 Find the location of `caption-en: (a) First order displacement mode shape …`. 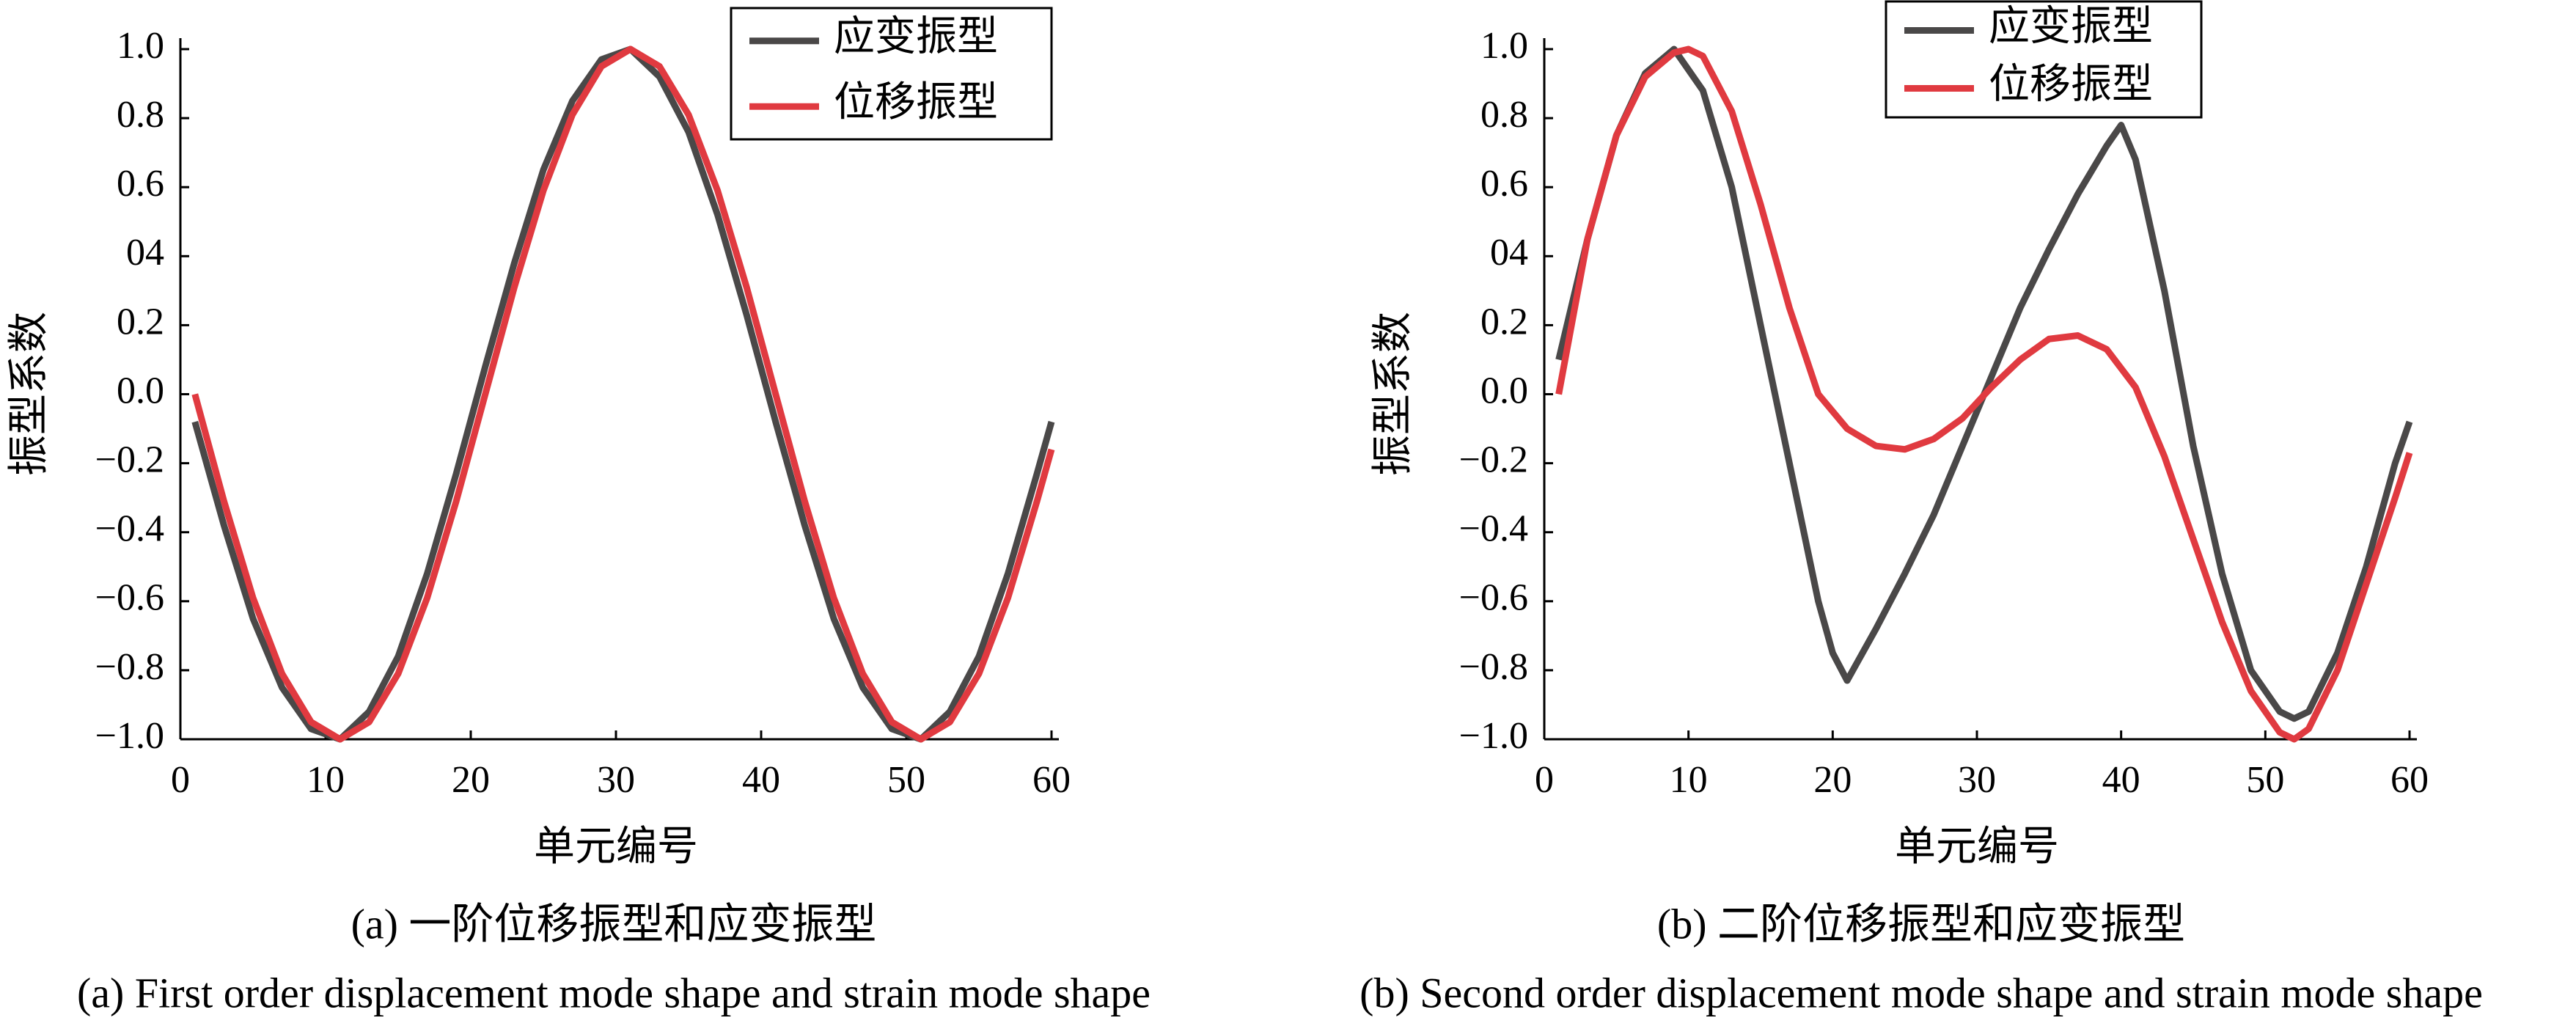

caption-en: (a) First order displacement mode shape … is located at coordinates (614, 992).